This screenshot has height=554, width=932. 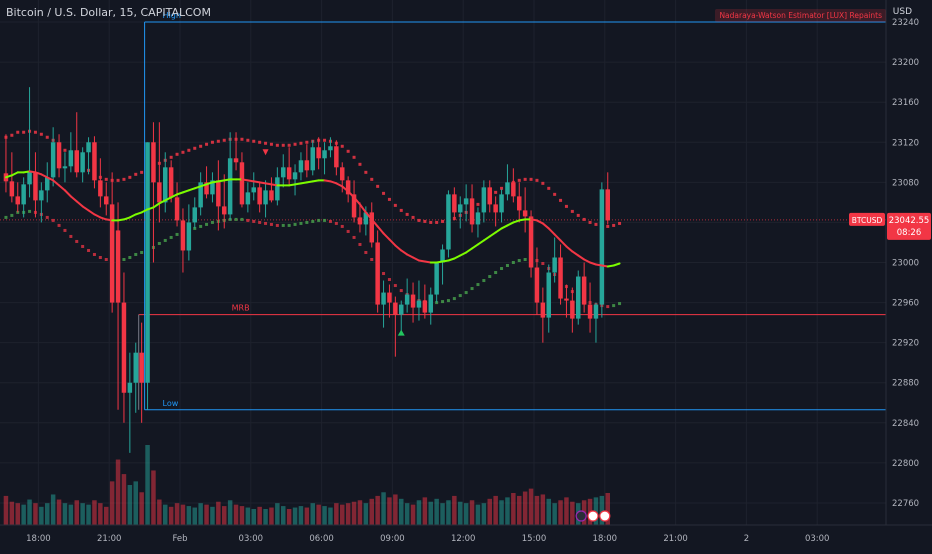 I want to click on indicator-label: Nadaraya-Watson Estimator [LUX] Repaints, so click(x=800, y=15).